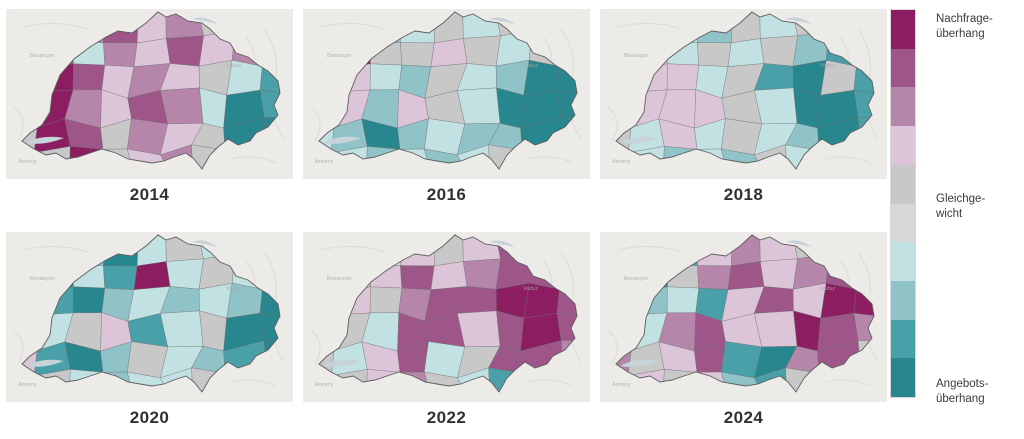 This screenshot has height=439, width=1024. I want to click on switzerland-map-2022: Besançon Annecy Vaduz, so click(446, 317).